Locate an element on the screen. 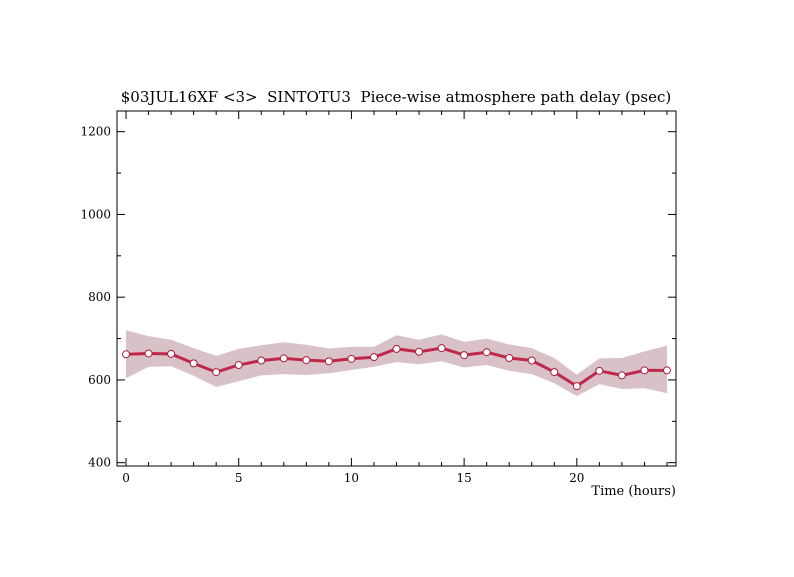 This screenshot has width=794, height=577. x-axis-label: Time (hours) is located at coordinates (633, 491).